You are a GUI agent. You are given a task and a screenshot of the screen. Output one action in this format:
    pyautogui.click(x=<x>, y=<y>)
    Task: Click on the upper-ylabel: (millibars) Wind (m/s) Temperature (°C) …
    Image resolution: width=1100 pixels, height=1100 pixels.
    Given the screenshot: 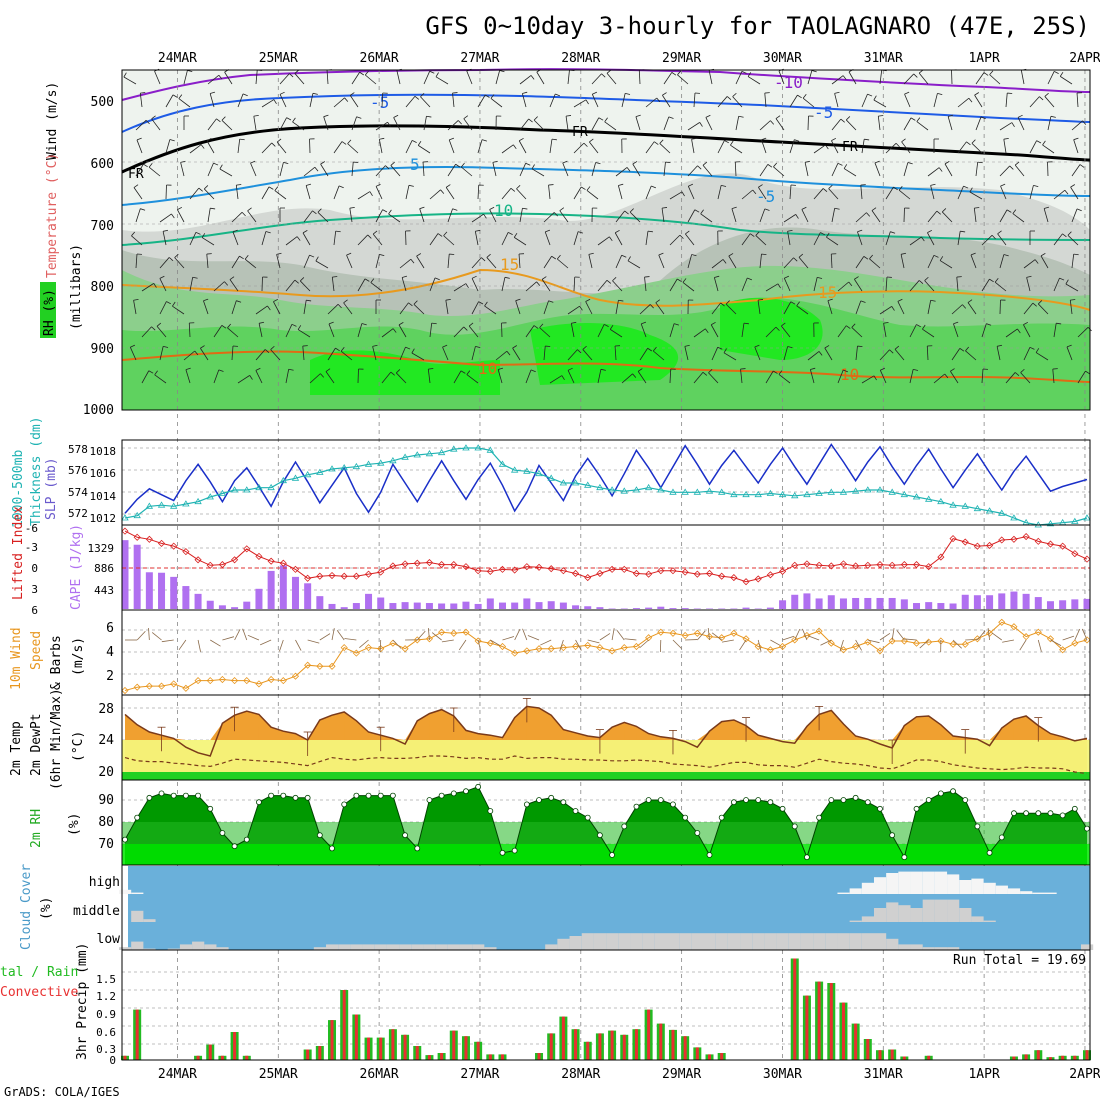 What is the action you would take?
    pyautogui.click(x=62, y=210)
    